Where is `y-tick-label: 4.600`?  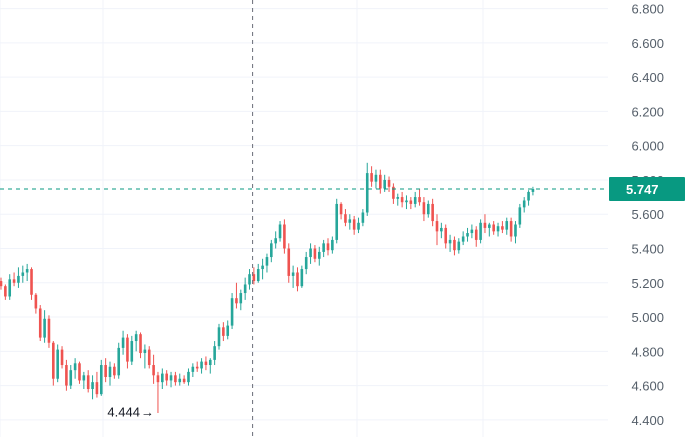 y-tick-label: 4.600 is located at coordinates (647, 386).